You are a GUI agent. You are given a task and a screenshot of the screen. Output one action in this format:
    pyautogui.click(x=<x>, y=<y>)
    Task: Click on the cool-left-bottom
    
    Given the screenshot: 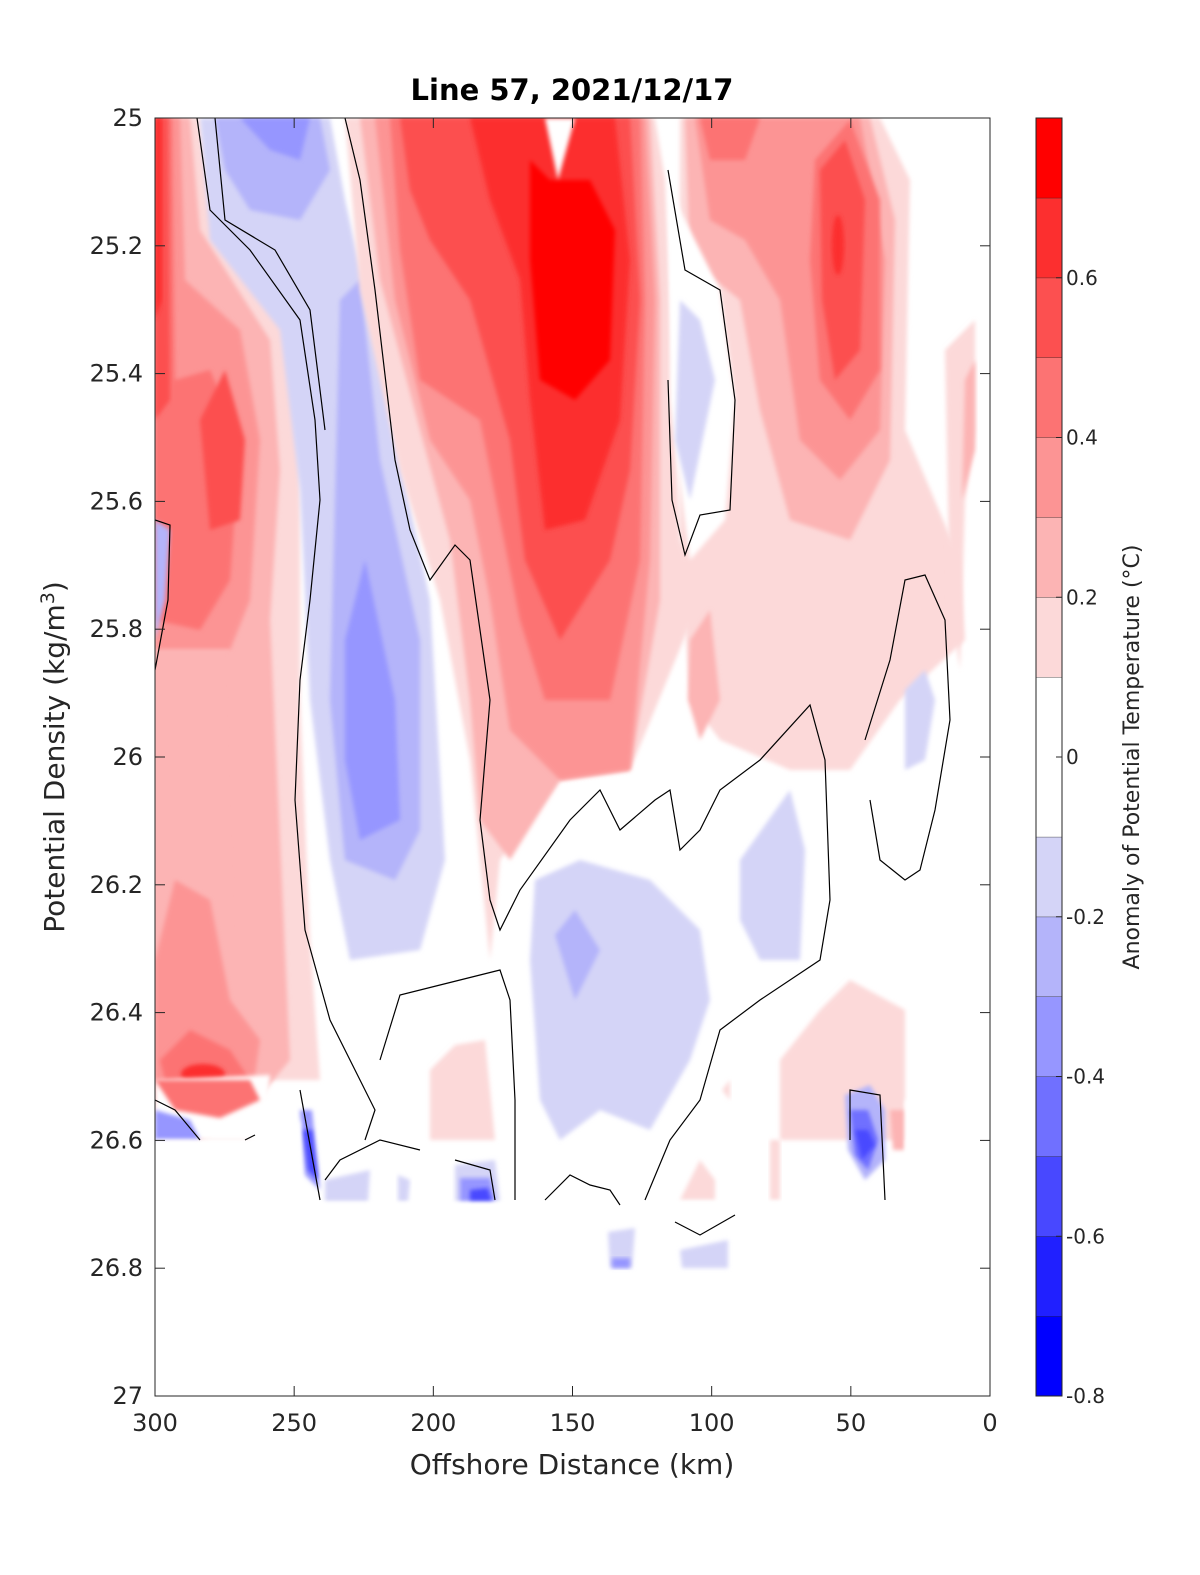 What is the action you would take?
    pyautogui.click(x=177, y=1125)
    